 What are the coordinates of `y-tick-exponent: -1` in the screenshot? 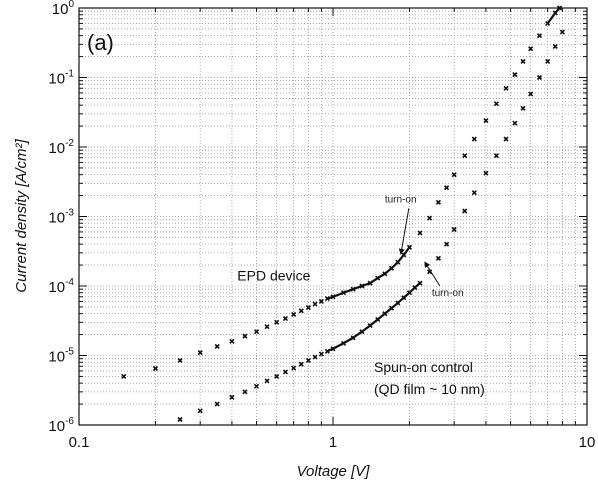 It's located at (69, 74).